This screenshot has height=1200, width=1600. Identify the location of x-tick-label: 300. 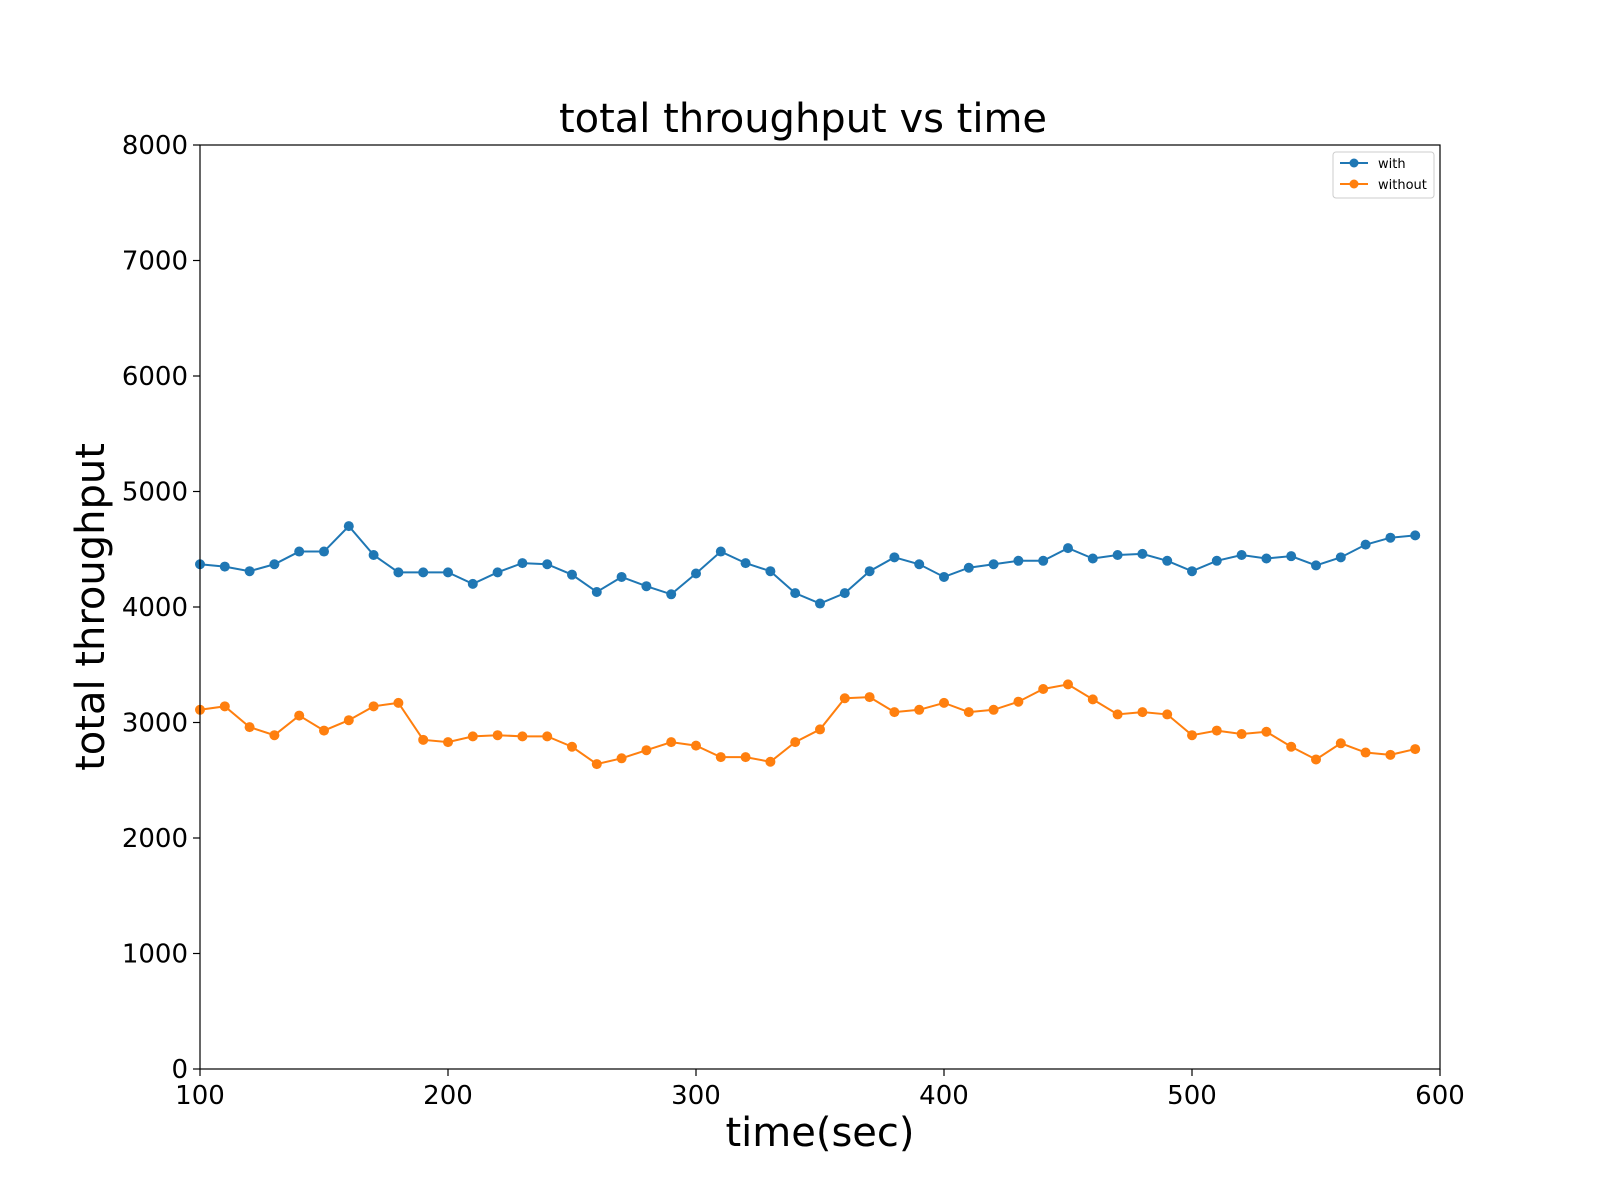
(696, 1096).